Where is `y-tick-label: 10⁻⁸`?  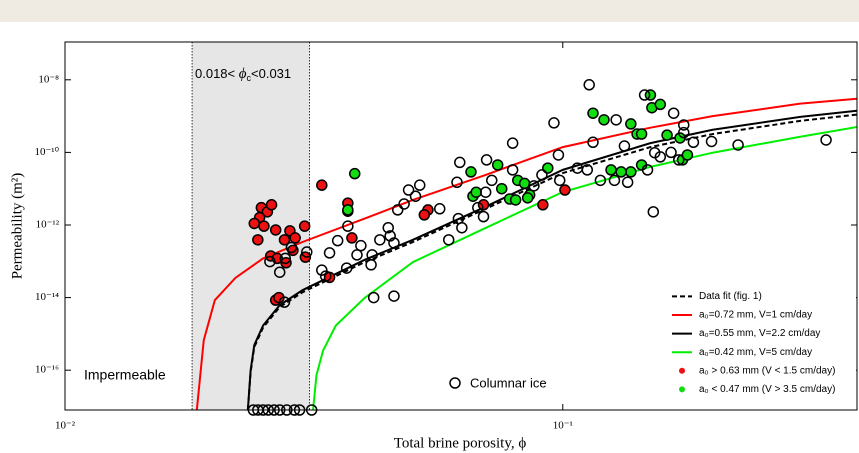 y-tick-label: 10⁻⁸ is located at coordinates (48, 79).